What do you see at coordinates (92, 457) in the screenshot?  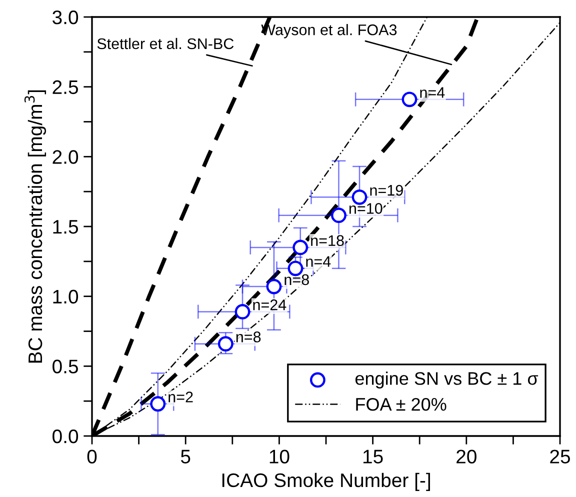 I see `x-tick-label: 0` at bounding box center [92, 457].